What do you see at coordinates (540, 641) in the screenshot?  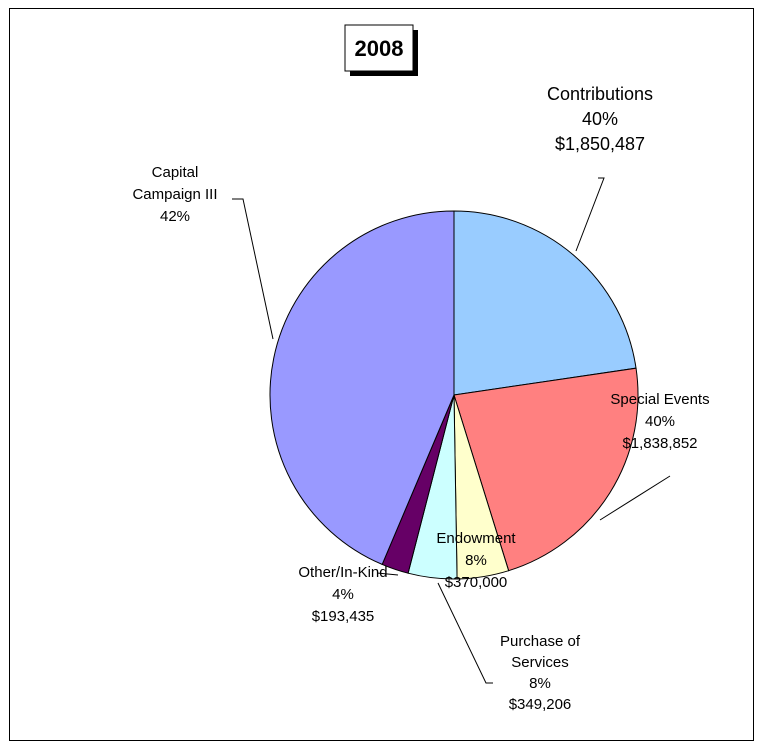 I see `data-label-purchase-of-services-name-1: Purchase of` at bounding box center [540, 641].